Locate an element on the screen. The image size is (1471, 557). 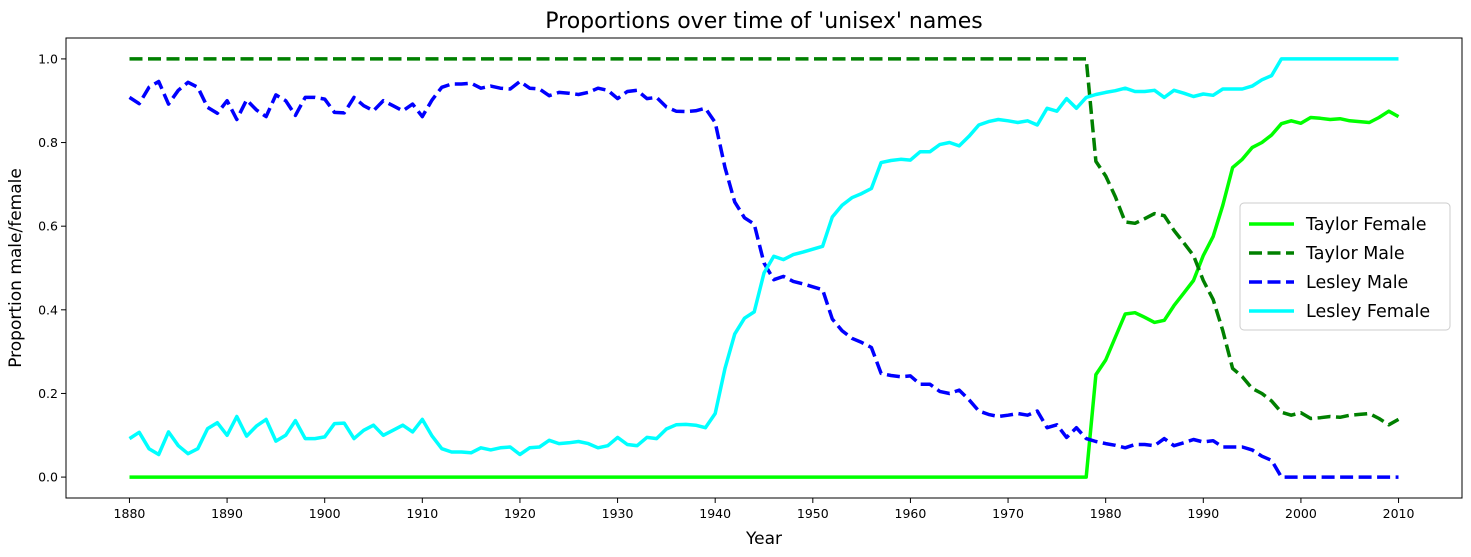
x-tick-label: 1970 is located at coordinates (1008, 513).